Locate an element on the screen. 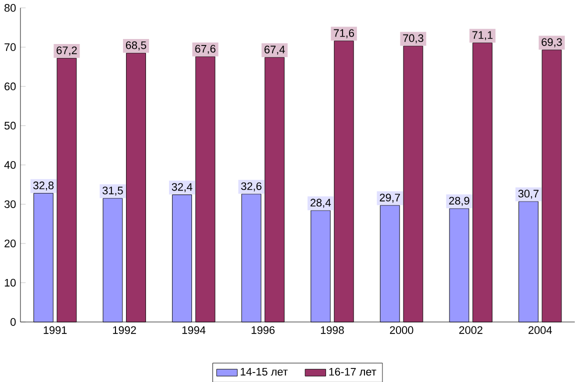  data-label: 29,7 is located at coordinates (390, 198).